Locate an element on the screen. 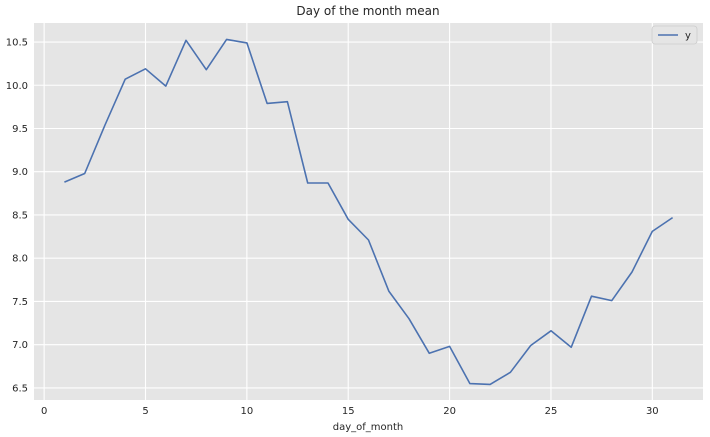  x-tick-label: 30 is located at coordinates (652, 411).